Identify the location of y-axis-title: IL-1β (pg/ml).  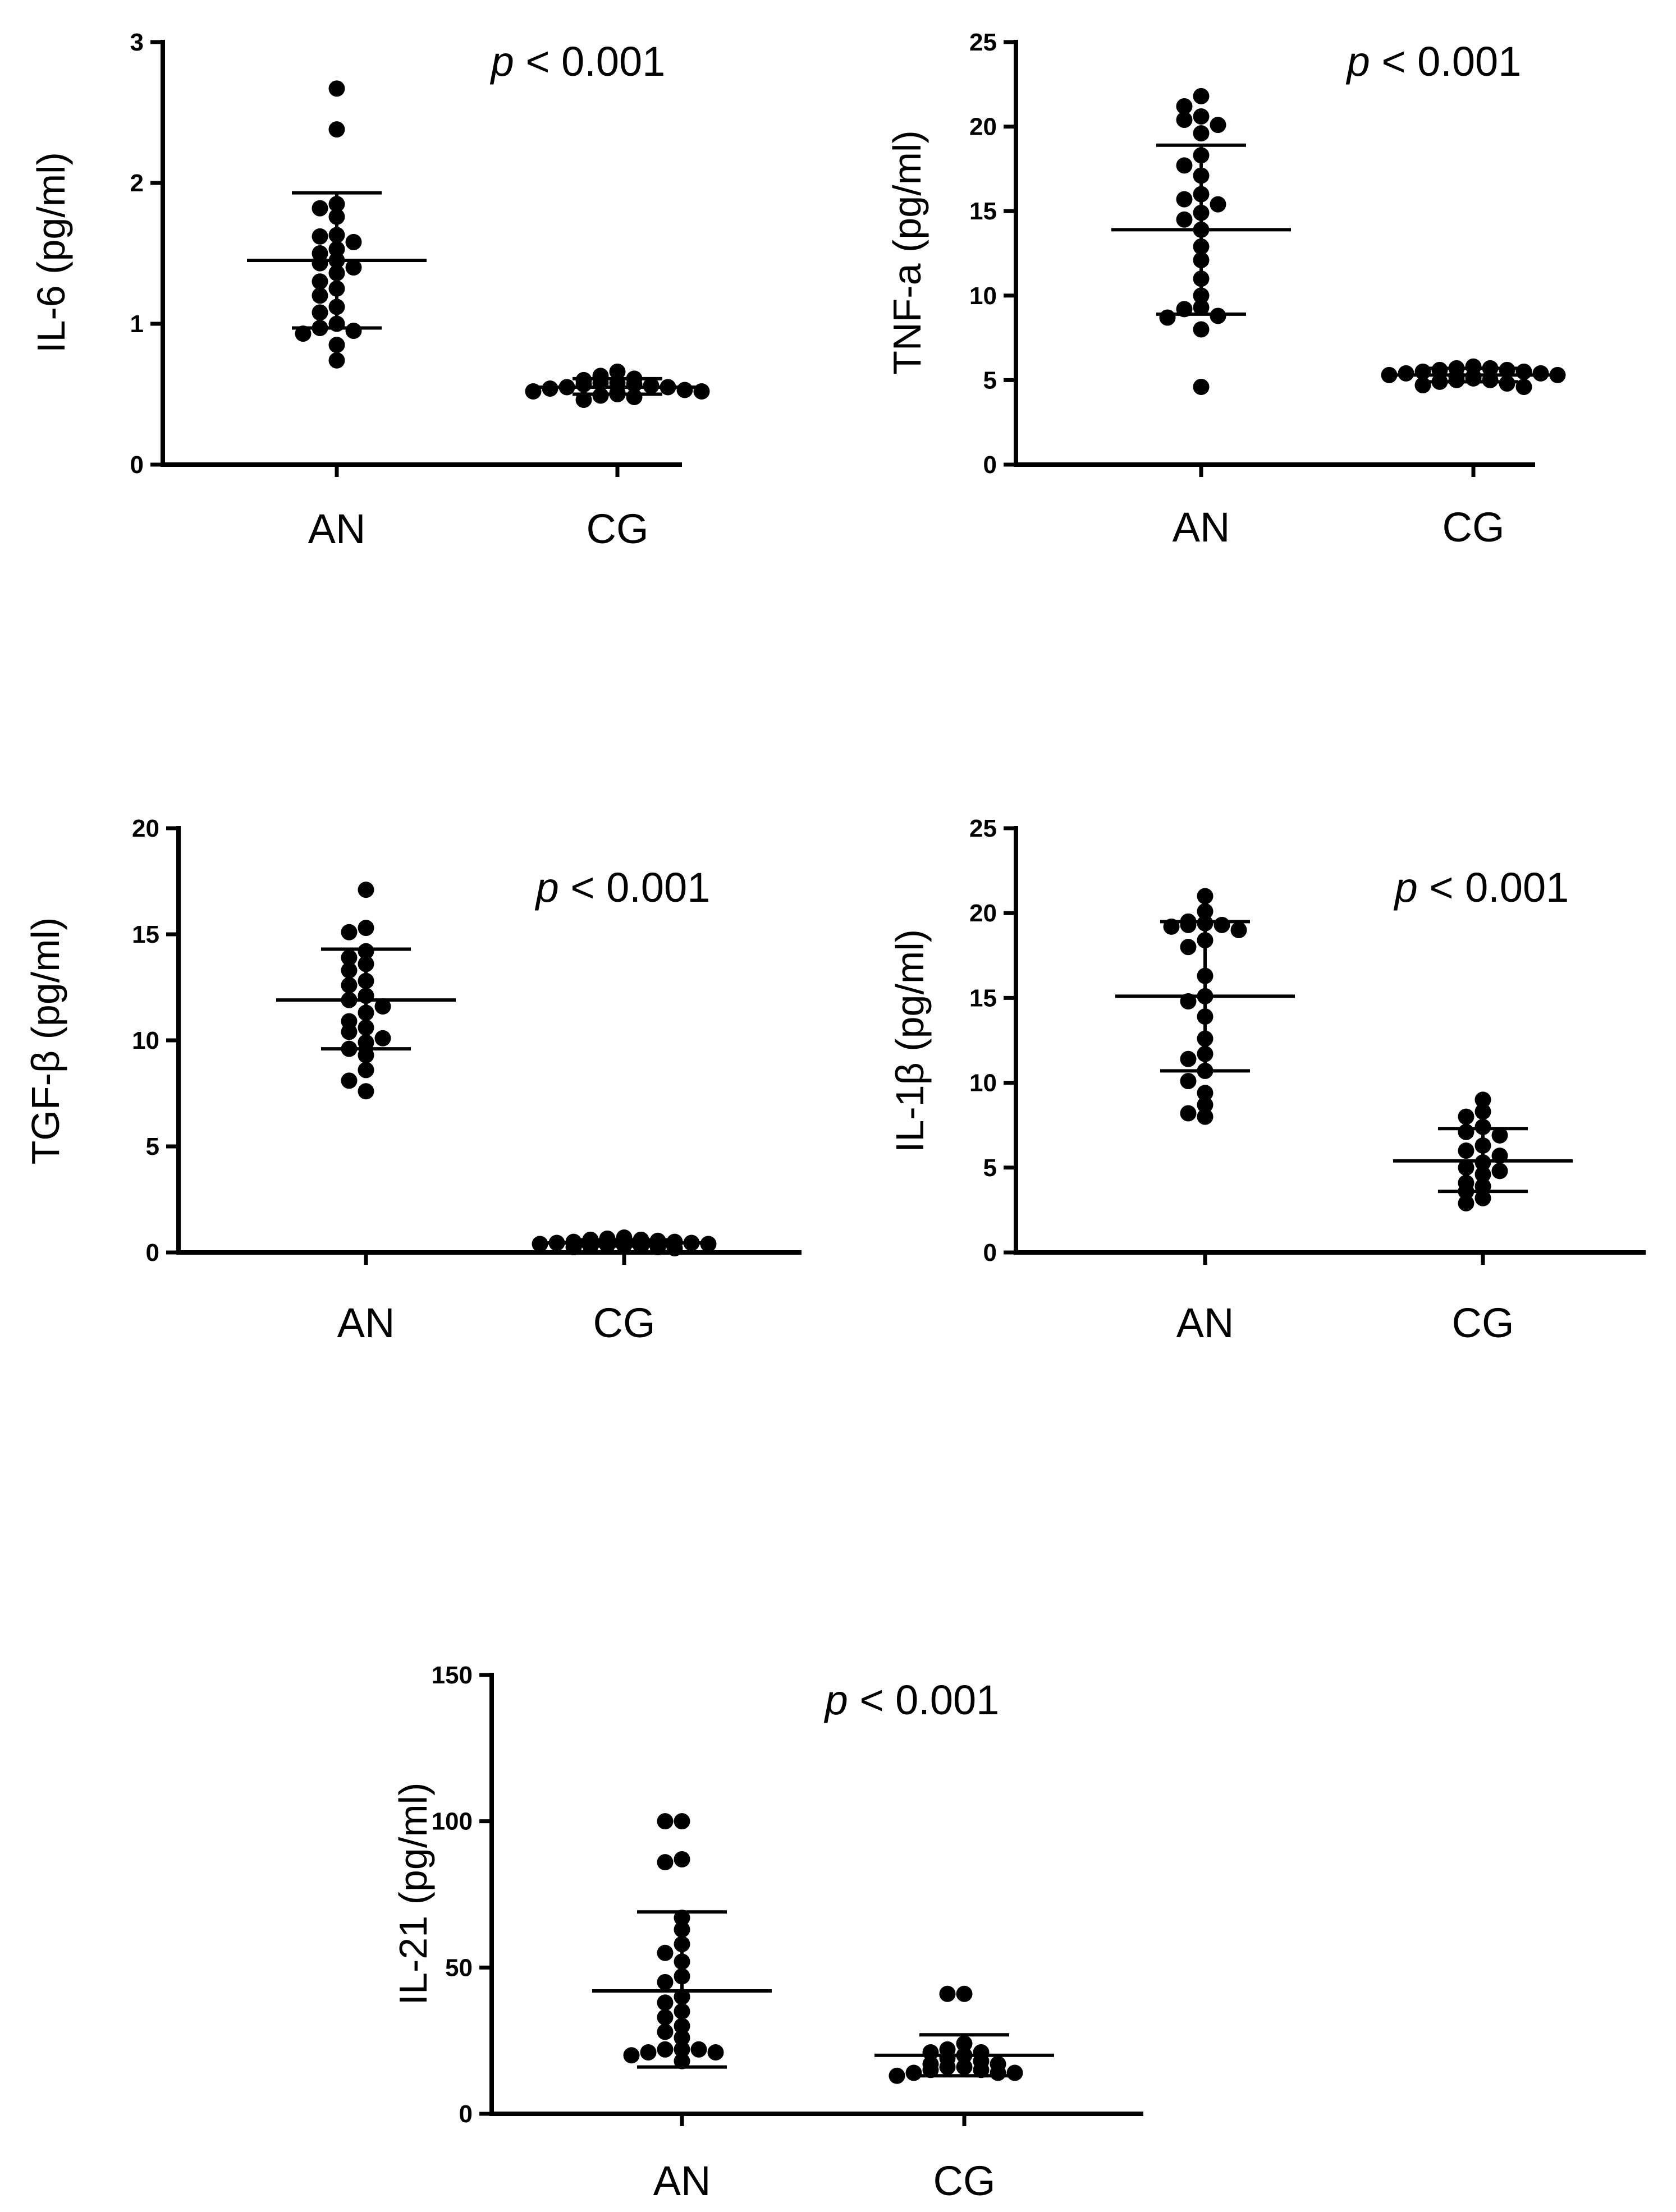
(910, 1041).